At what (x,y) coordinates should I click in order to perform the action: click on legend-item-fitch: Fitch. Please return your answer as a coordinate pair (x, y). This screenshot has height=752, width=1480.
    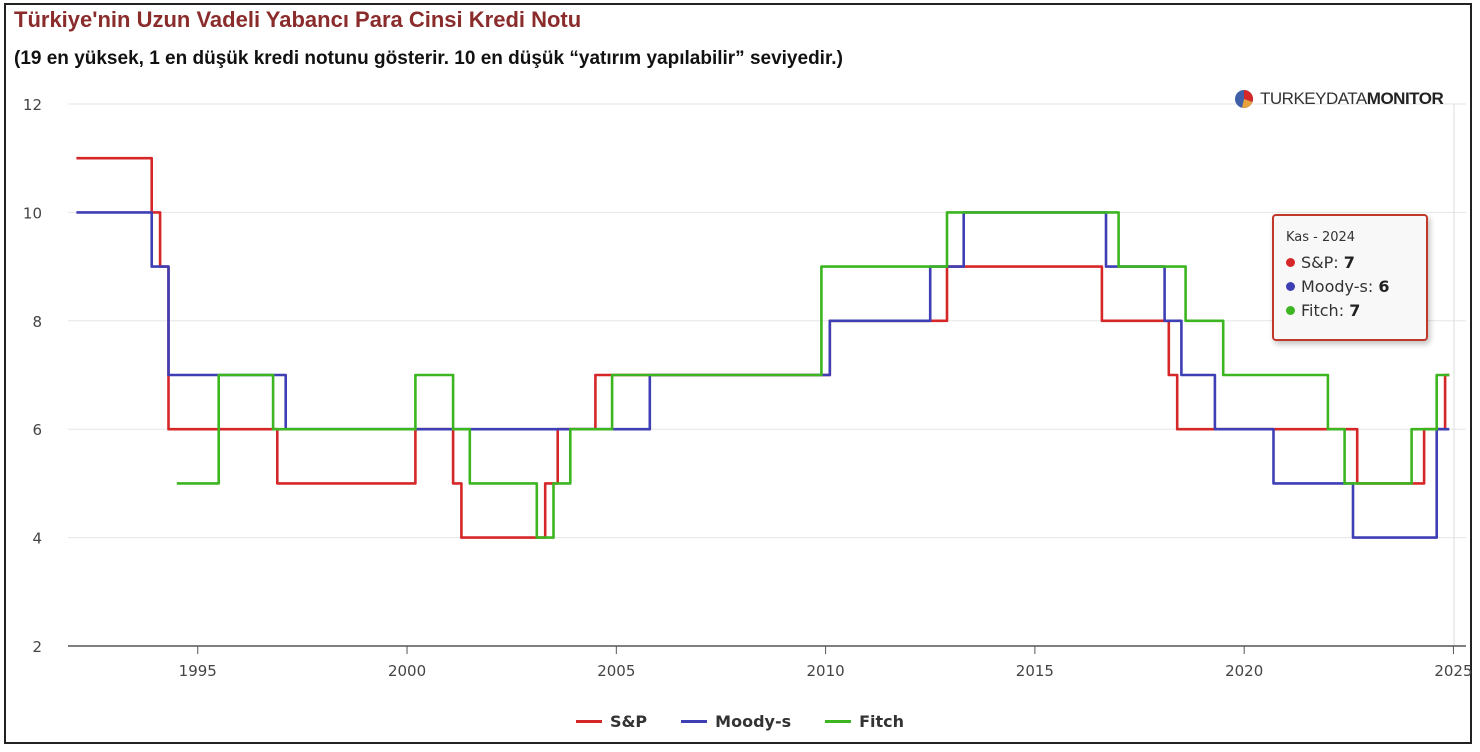
    Looking at the image, I should click on (864, 721).